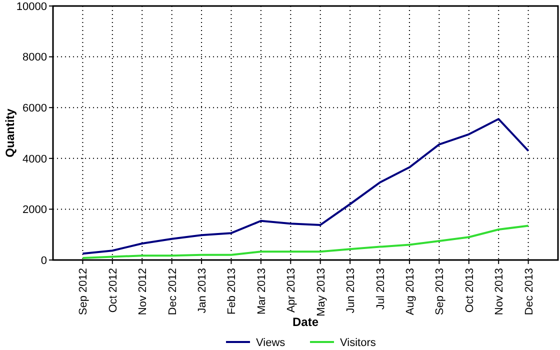  Describe the element at coordinates (202, 291) in the screenshot. I see `x-tick-label: Jan 2013` at that location.